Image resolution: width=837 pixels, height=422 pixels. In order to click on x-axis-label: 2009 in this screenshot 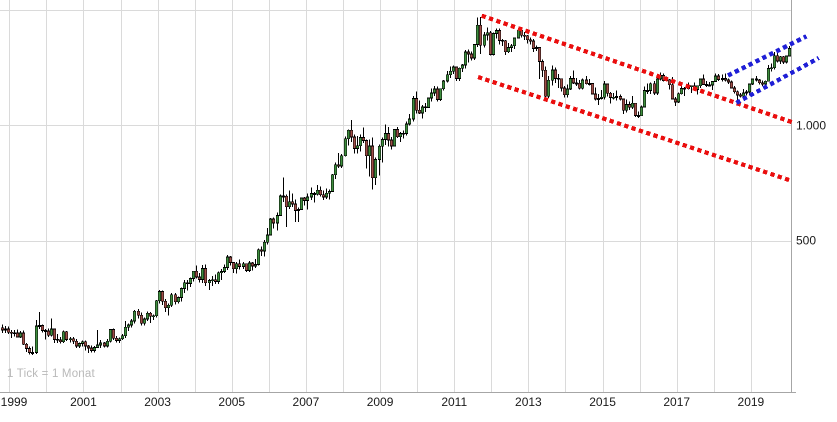, I will do `click(380, 402)`.